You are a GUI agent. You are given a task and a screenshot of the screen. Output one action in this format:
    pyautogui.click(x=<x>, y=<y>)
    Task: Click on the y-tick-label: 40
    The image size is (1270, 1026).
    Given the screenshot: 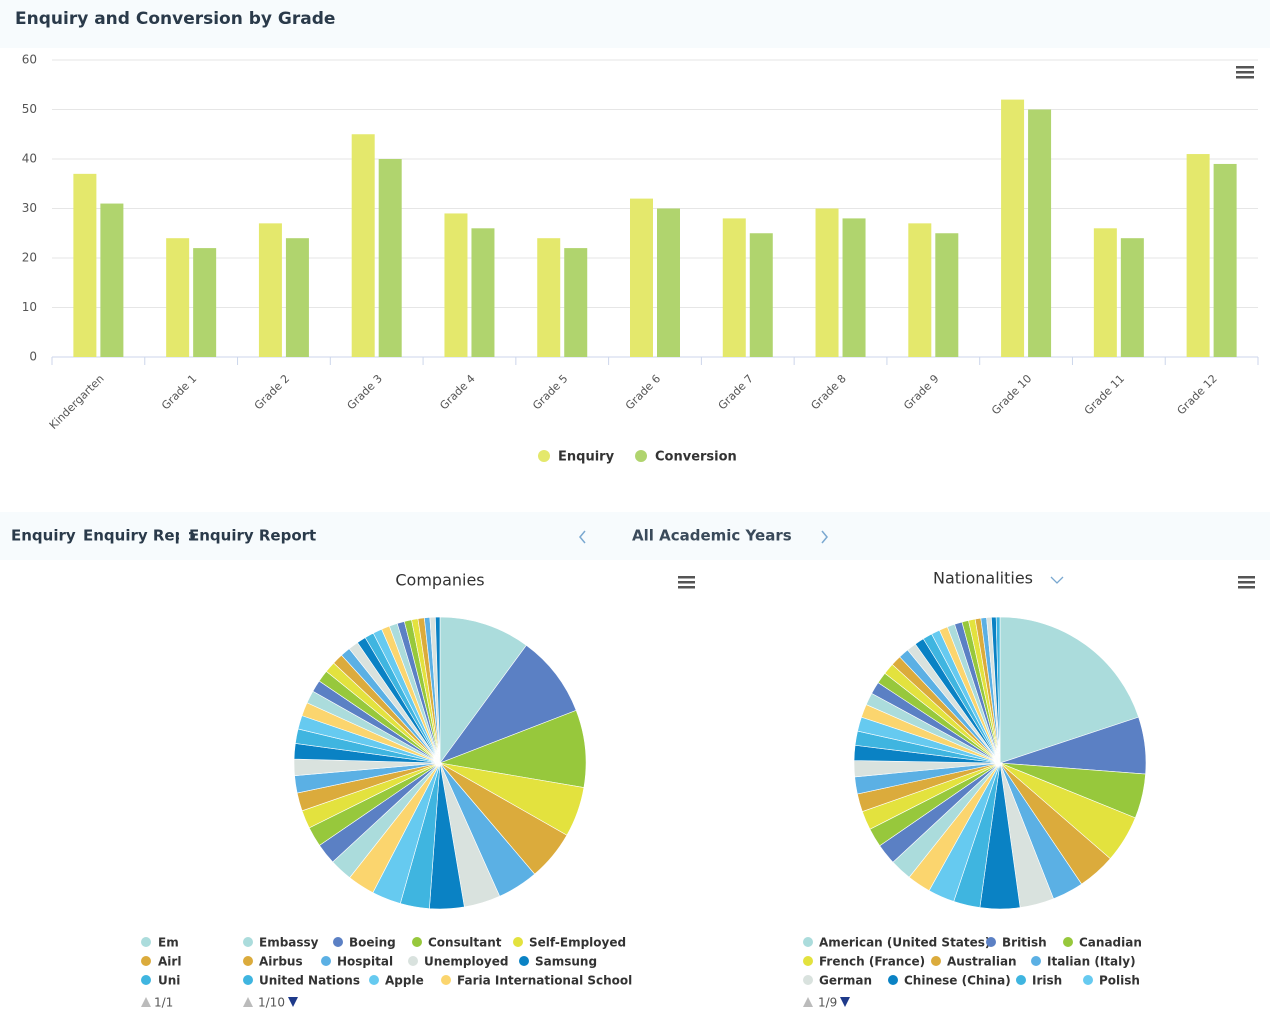 What is the action you would take?
    pyautogui.click(x=29, y=159)
    